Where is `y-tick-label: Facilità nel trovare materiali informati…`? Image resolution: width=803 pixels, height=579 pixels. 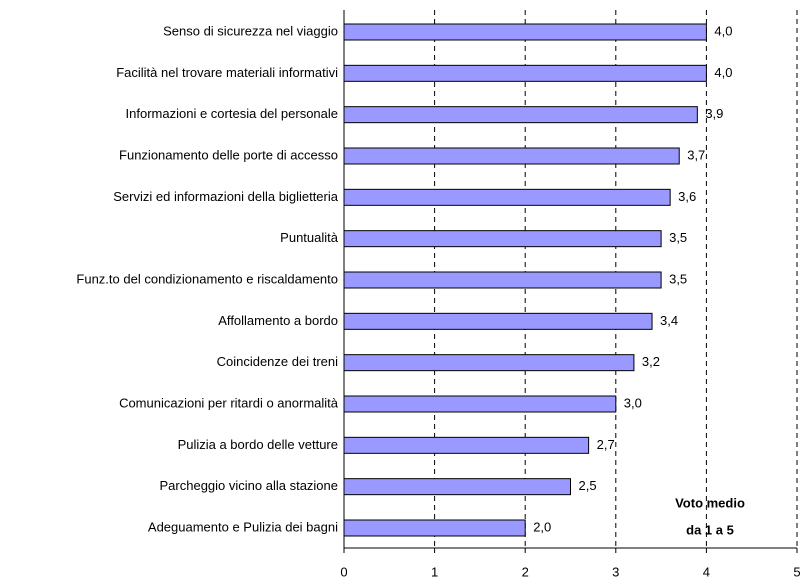 y-tick-label: Facilità nel trovare materiali informati… is located at coordinates (227, 72).